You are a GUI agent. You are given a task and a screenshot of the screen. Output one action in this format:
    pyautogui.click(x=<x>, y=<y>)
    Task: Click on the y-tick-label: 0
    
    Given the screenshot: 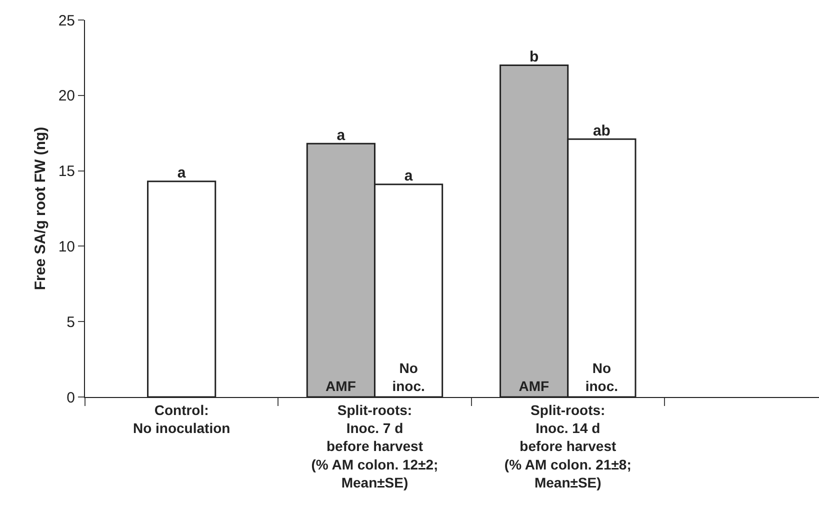 What is the action you would take?
    pyautogui.click(x=70, y=397)
    